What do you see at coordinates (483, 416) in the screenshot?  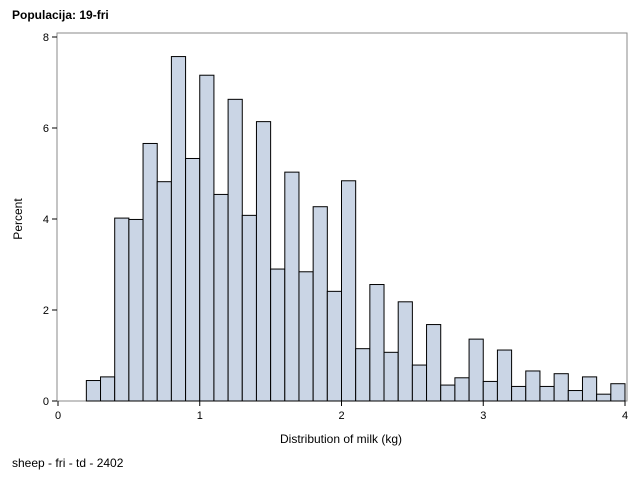 I see `x-tick-label: 3` at bounding box center [483, 416].